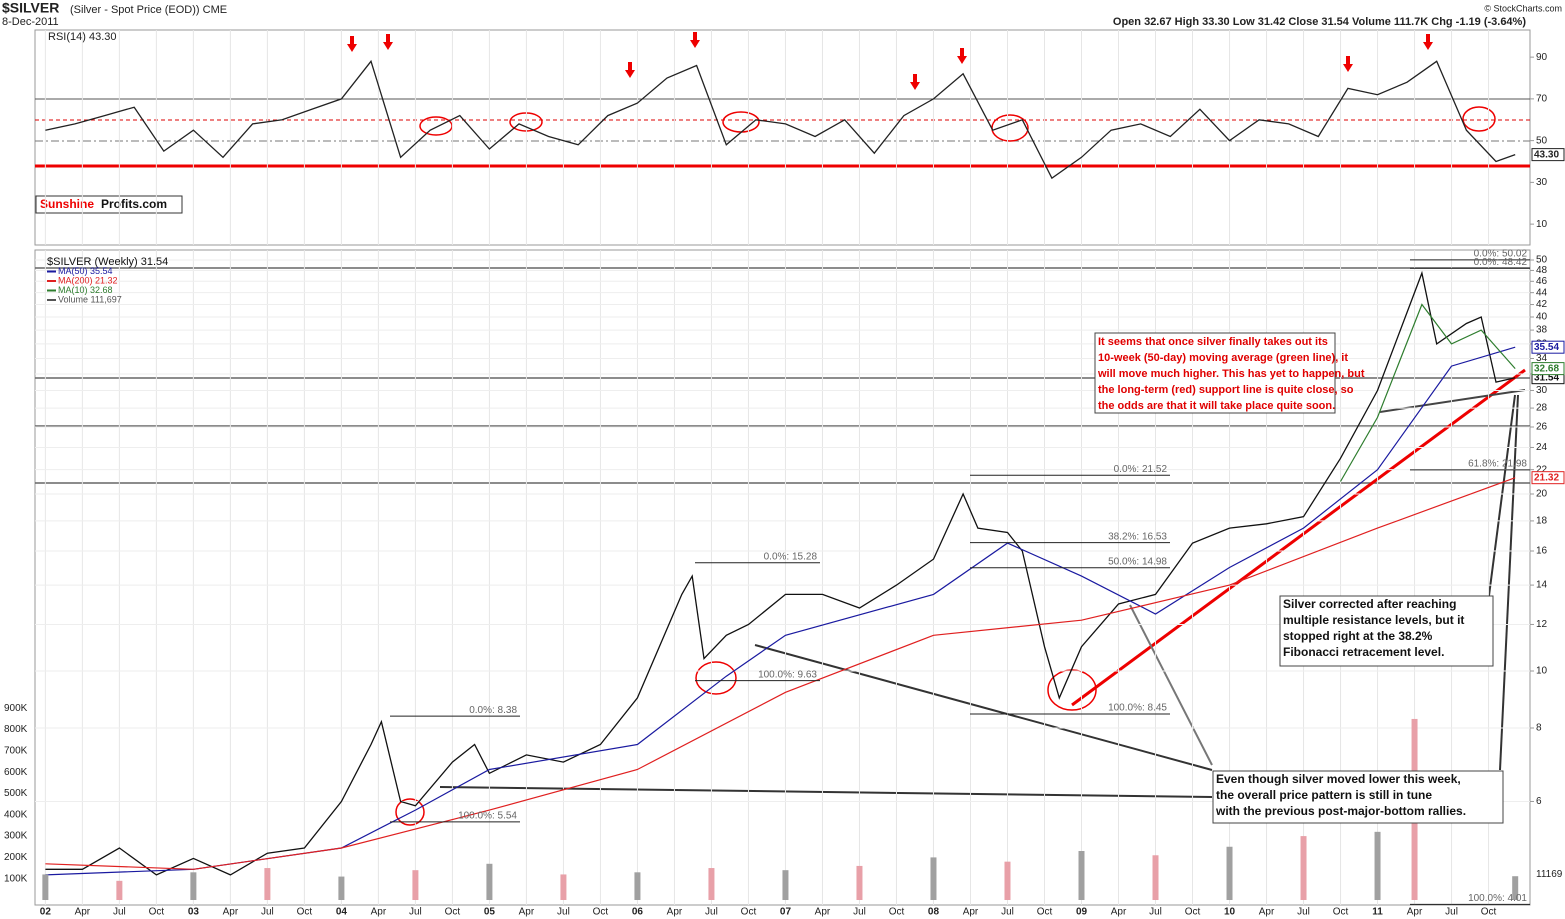 Image resolution: width=1565 pixels, height=919 pixels. Describe the element at coordinates (16, 751) in the screenshot. I see `y-tick-label: 700K` at that location.